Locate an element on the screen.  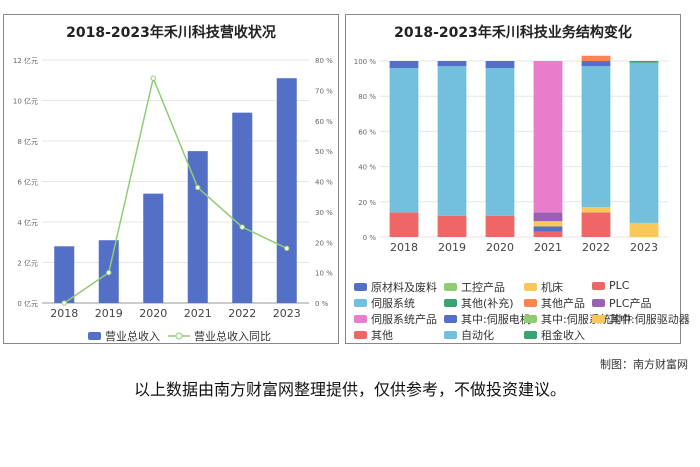
legend-item: 营业总收入 is located at coordinates (124, 336).